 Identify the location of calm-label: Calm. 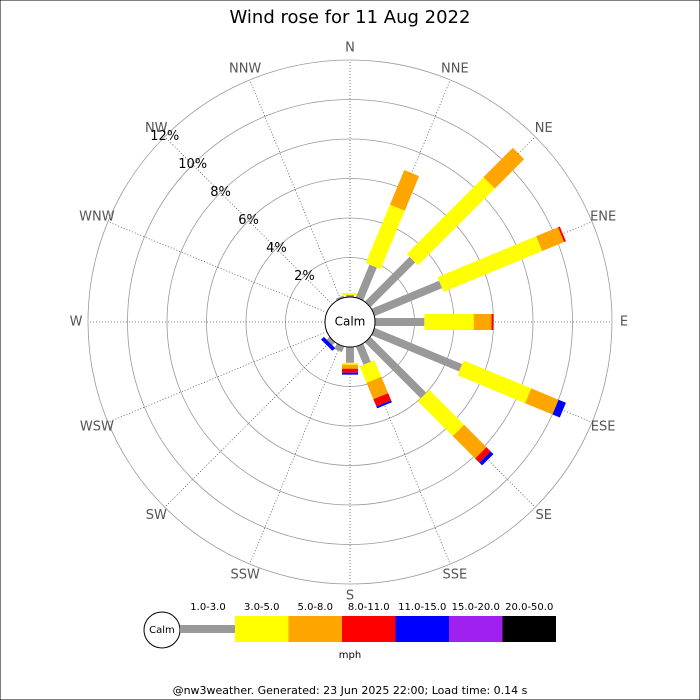
(350, 322).